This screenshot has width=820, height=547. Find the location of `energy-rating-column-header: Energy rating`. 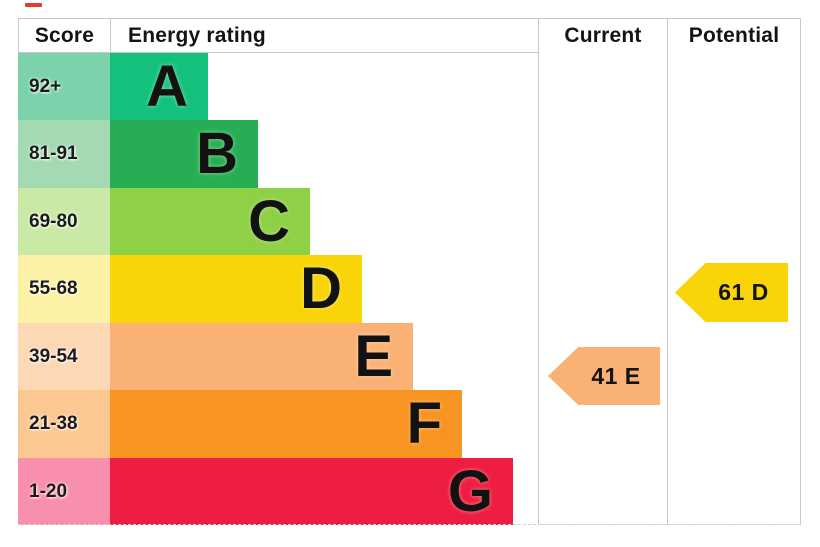

energy-rating-column-header: Energy rating is located at coordinates (324, 35).